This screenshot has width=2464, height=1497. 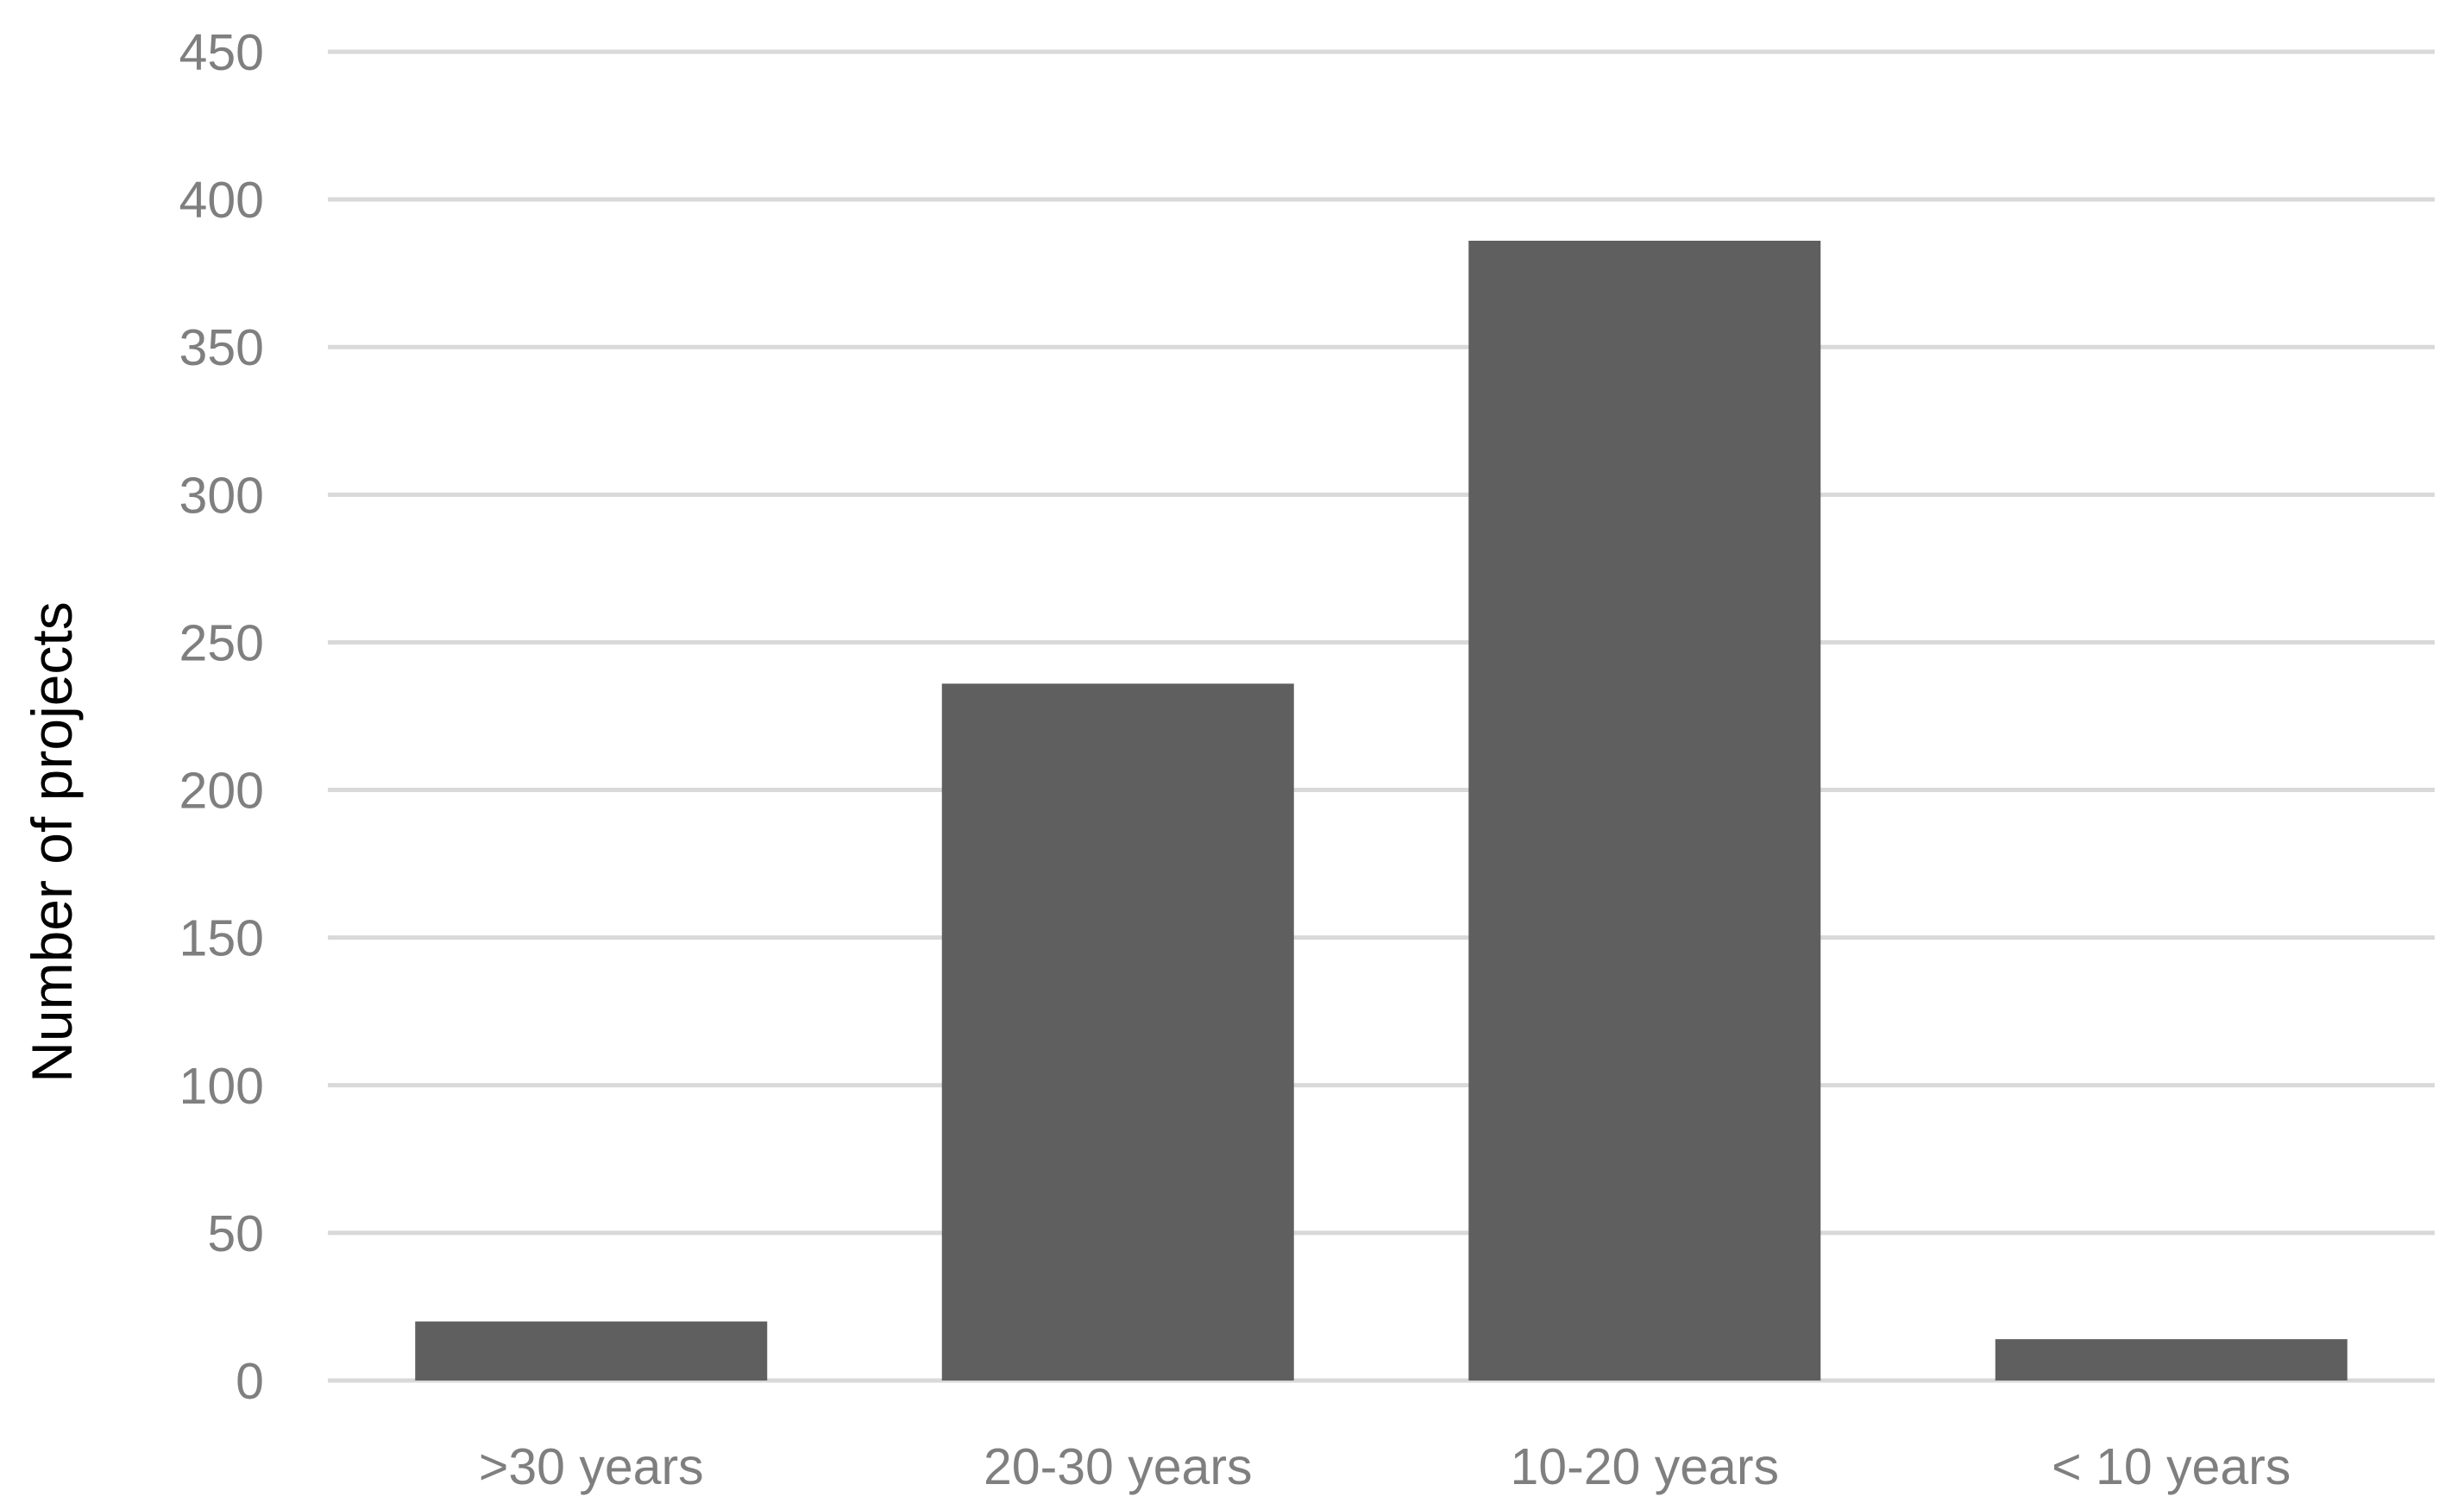 What do you see at coordinates (222, 201) in the screenshot?
I see `y-tick-label: 400` at bounding box center [222, 201].